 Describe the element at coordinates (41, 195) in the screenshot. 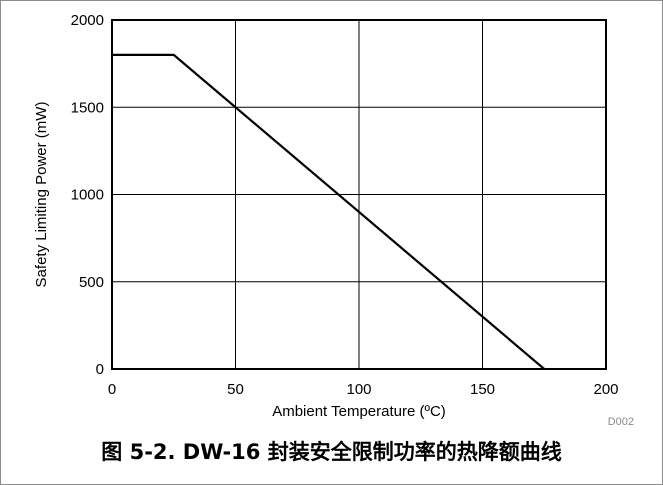

I see `y-axis-title: Safety Limiting Power (mW)` at that location.